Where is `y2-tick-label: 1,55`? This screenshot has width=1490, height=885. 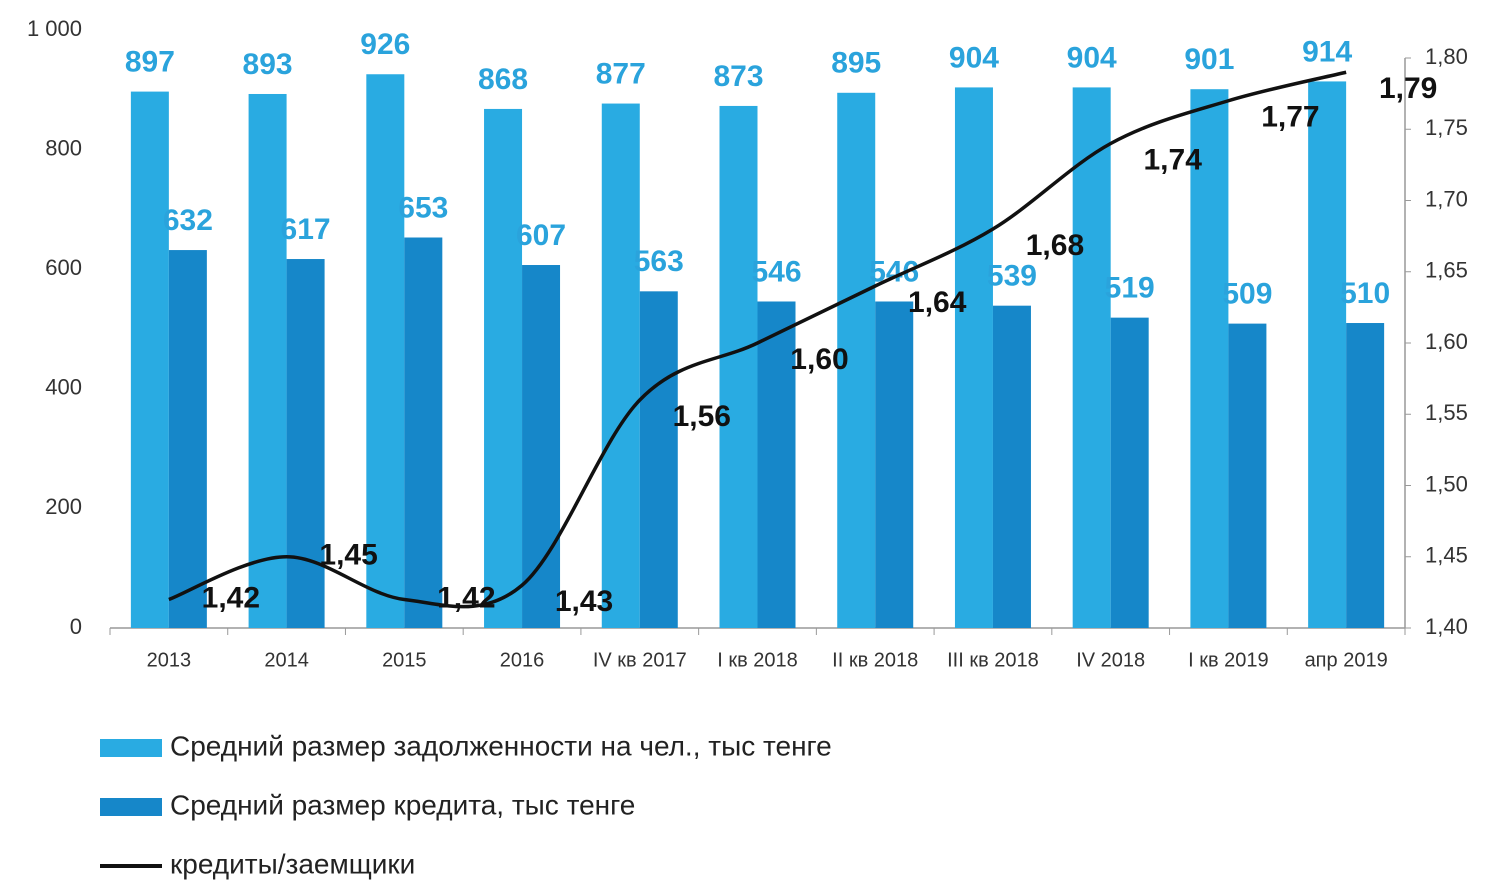
y2-tick-label: 1,55 is located at coordinates (1446, 412).